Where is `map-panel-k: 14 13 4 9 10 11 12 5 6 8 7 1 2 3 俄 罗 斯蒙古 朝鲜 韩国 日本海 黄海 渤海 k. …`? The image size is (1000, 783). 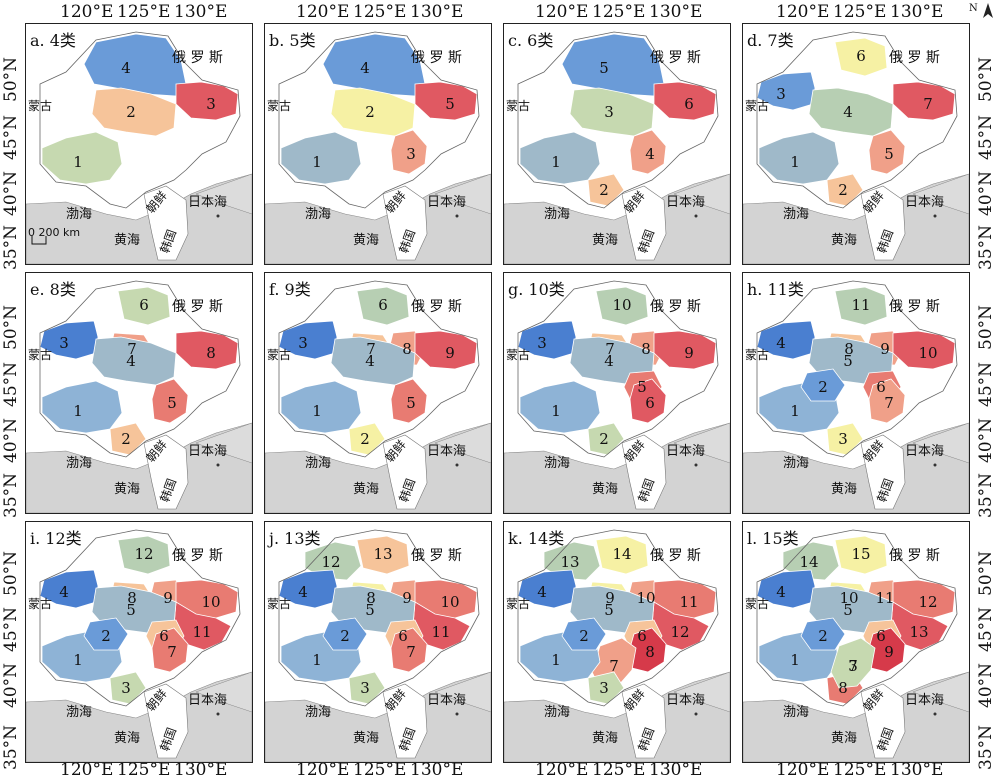
map-panel-k: 14 13 4 9 10 11 12 5 6 8 7 1 2 3 俄 罗 斯蒙古 朝鲜 韩国 日本海 黄海 渤海 k. … is located at coordinates (617, 642).